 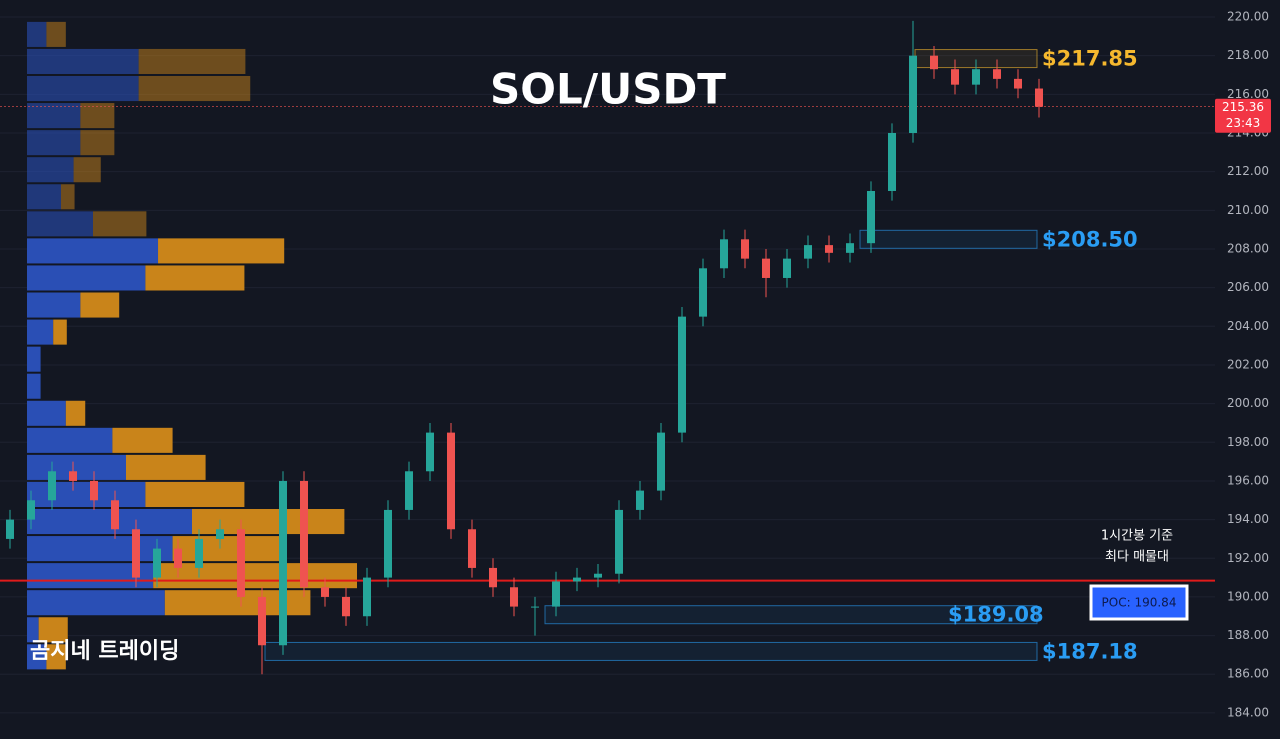 I want to click on y-tick-label: 198.00, so click(x=1248, y=442).